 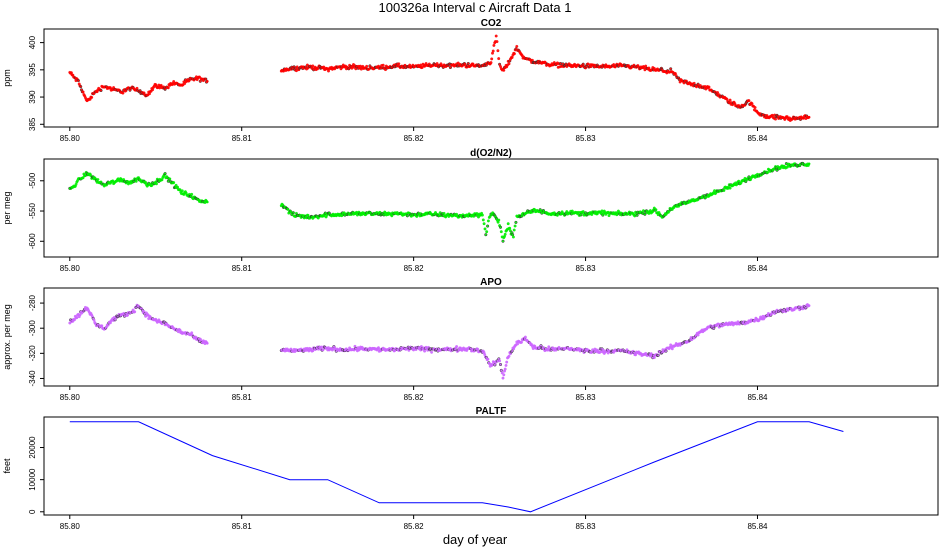 What do you see at coordinates (491, 153) in the screenshot?
I see `panel-title: d(O2/N2)` at bounding box center [491, 153].